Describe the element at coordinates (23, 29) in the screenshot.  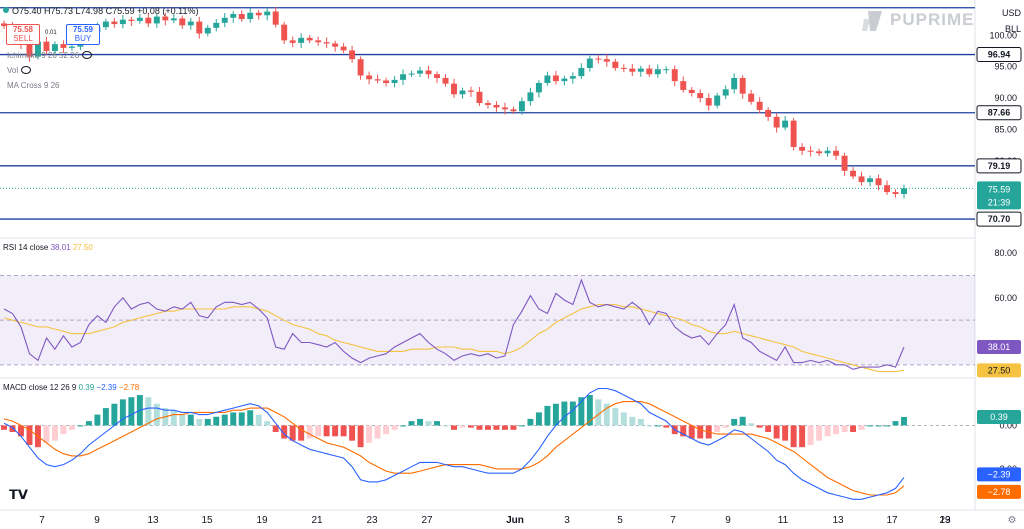
I see `sell-price: 75.58` at that location.